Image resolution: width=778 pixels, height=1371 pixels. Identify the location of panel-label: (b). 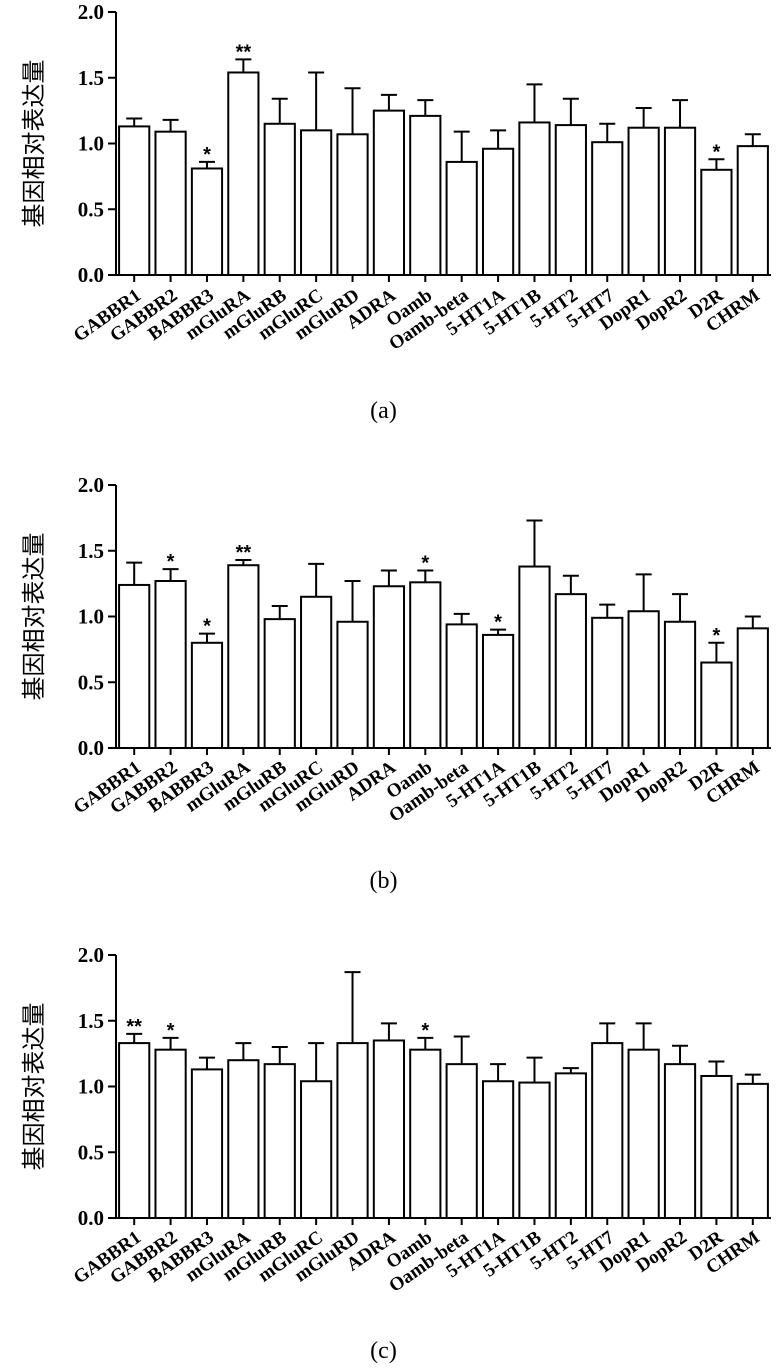
(384, 881).